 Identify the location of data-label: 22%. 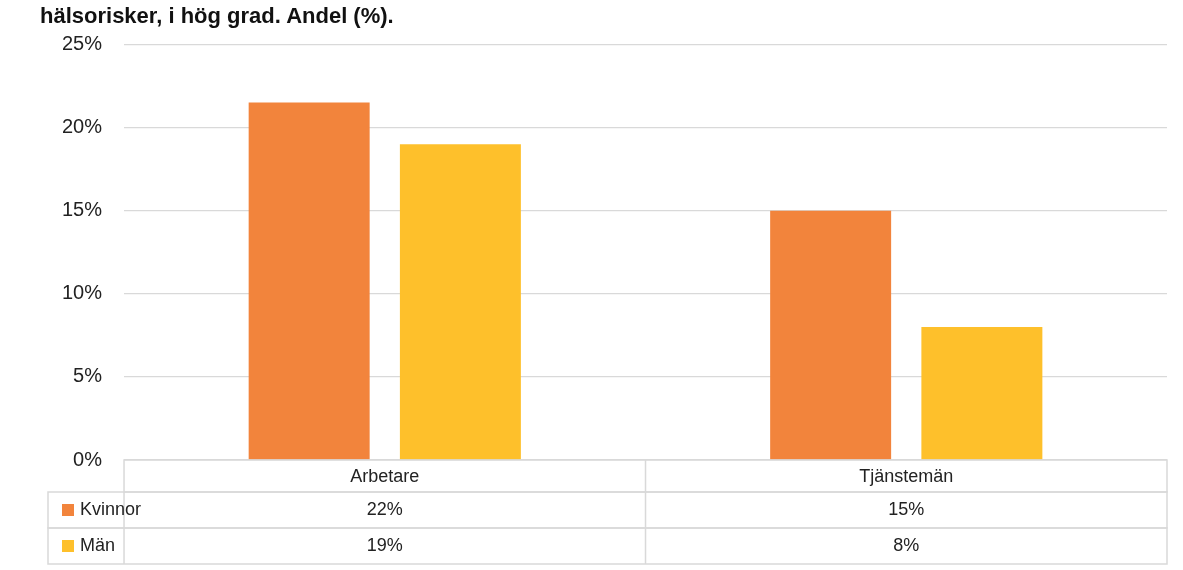
(384, 508).